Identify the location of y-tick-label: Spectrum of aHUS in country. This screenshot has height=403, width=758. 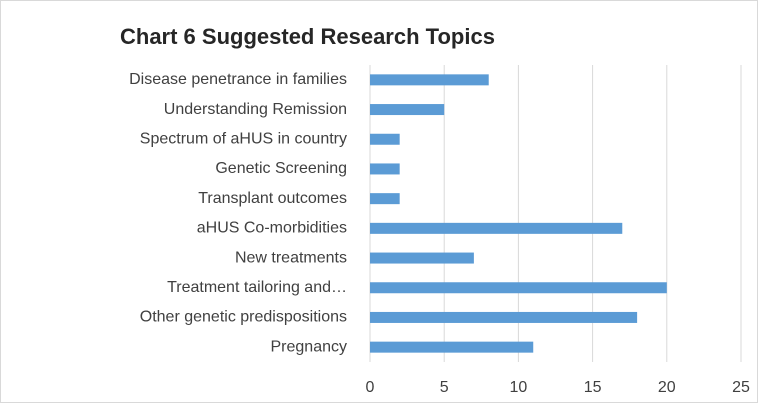
(243, 138).